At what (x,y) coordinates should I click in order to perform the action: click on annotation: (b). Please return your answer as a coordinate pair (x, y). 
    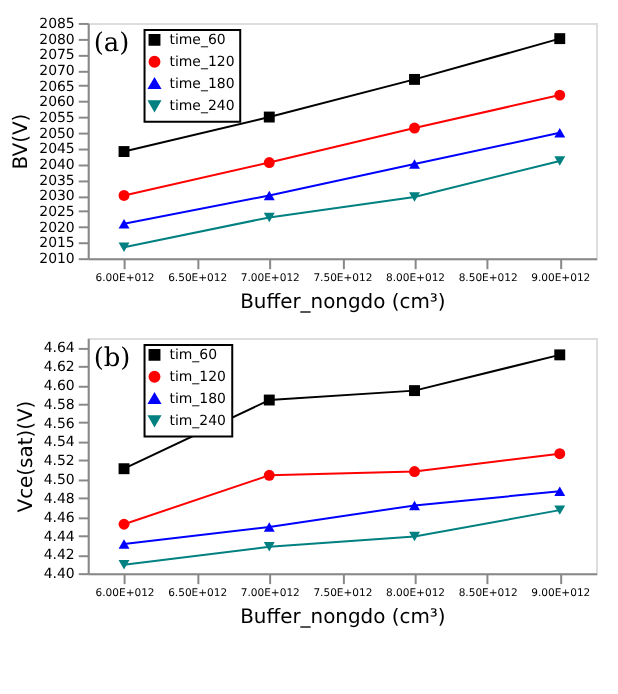
    Looking at the image, I should click on (112, 358).